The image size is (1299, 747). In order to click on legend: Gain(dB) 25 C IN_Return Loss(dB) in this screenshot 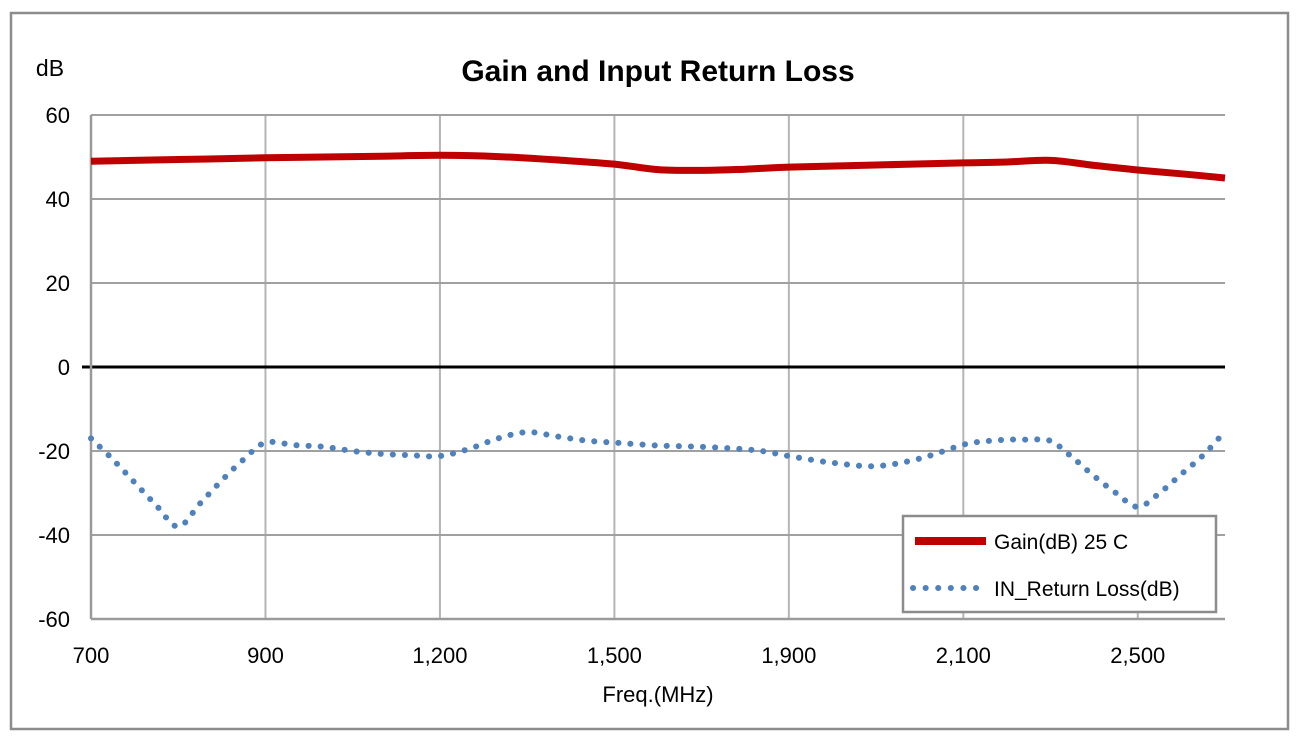, I will do `click(1059, 564)`.